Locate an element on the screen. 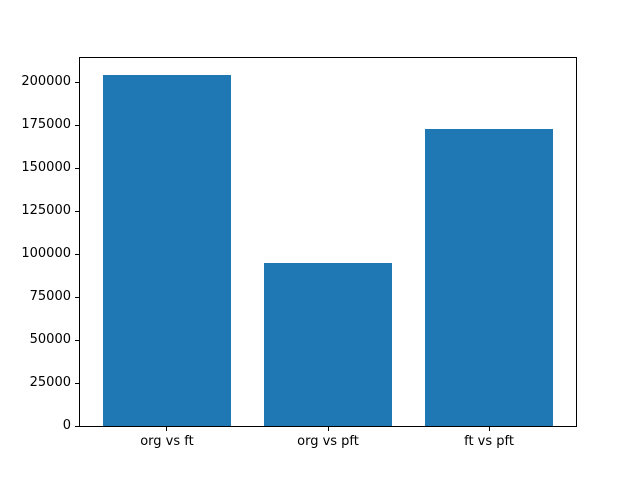  y-tick-label: 0 is located at coordinates (66, 425).